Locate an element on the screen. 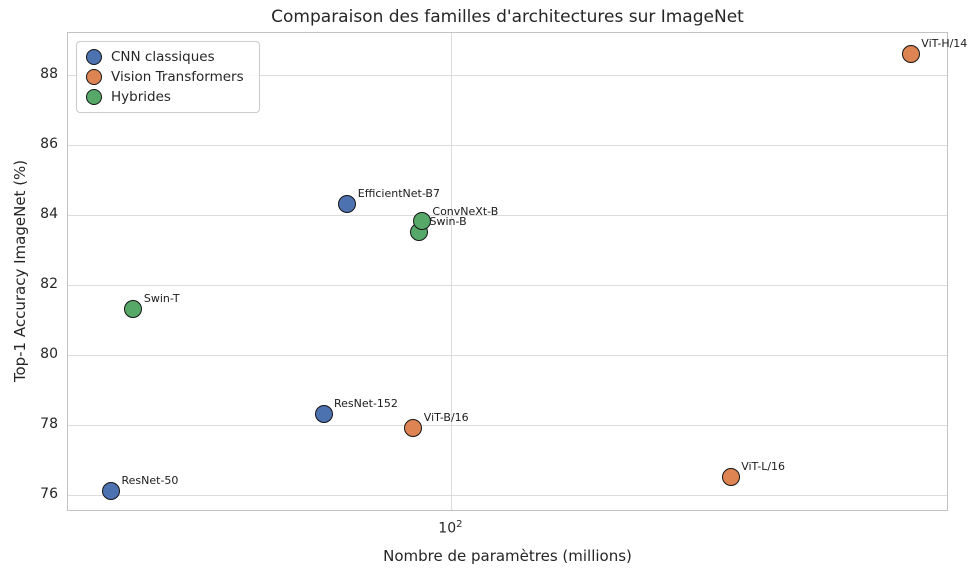 Image resolution: width=975 pixels, height=580 pixels. y-tick-label-86: 86 is located at coordinates (49, 143).